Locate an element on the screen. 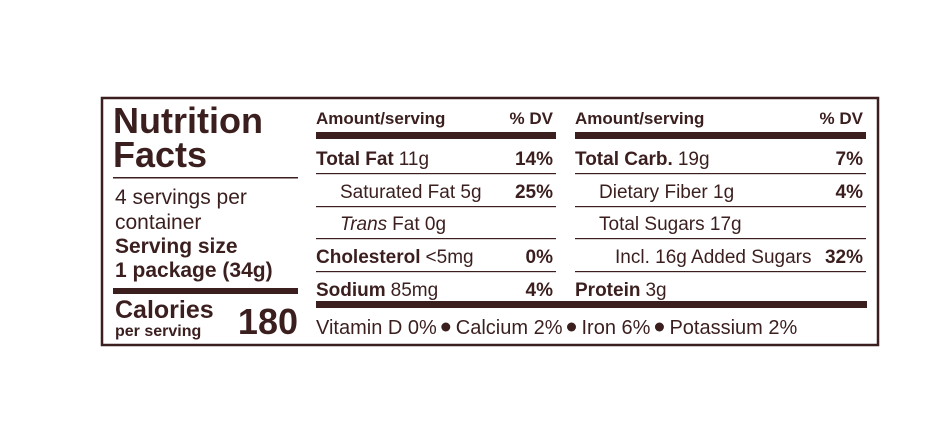 Image resolution: width=949 pixels, height=443 pixels. nutrient: Total Carb. 19g is located at coordinates (642, 159).